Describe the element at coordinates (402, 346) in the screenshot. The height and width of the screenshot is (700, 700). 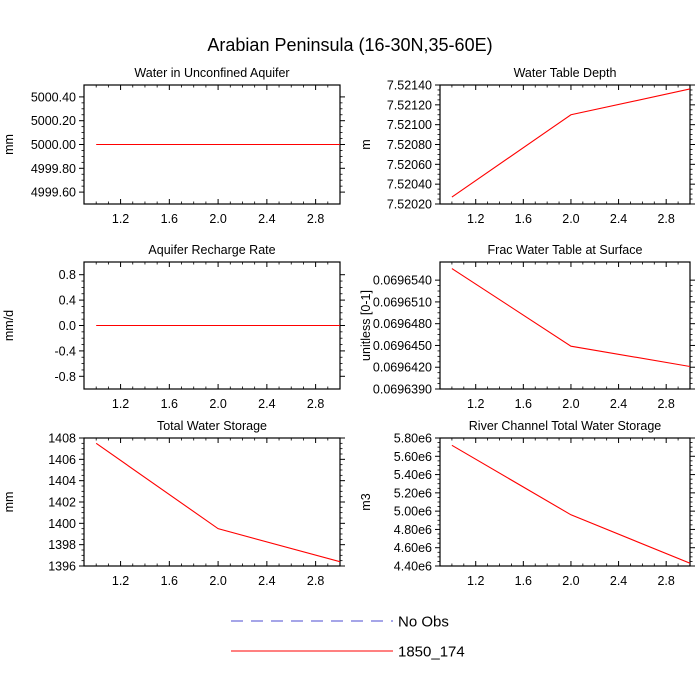
I see `y-tick-label: 0.0696450` at that location.